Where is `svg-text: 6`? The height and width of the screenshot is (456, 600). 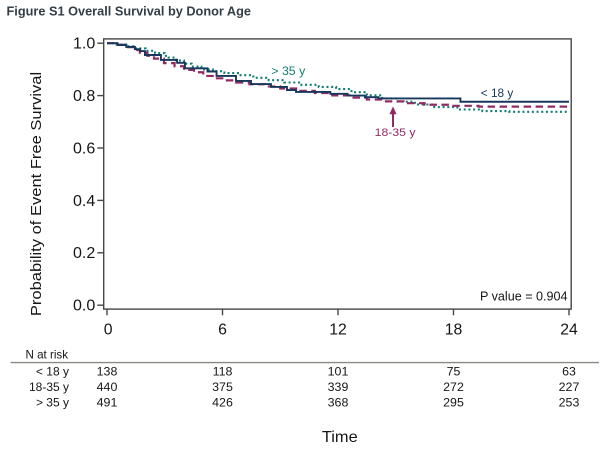 svg-text: 6 is located at coordinates (222, 329).